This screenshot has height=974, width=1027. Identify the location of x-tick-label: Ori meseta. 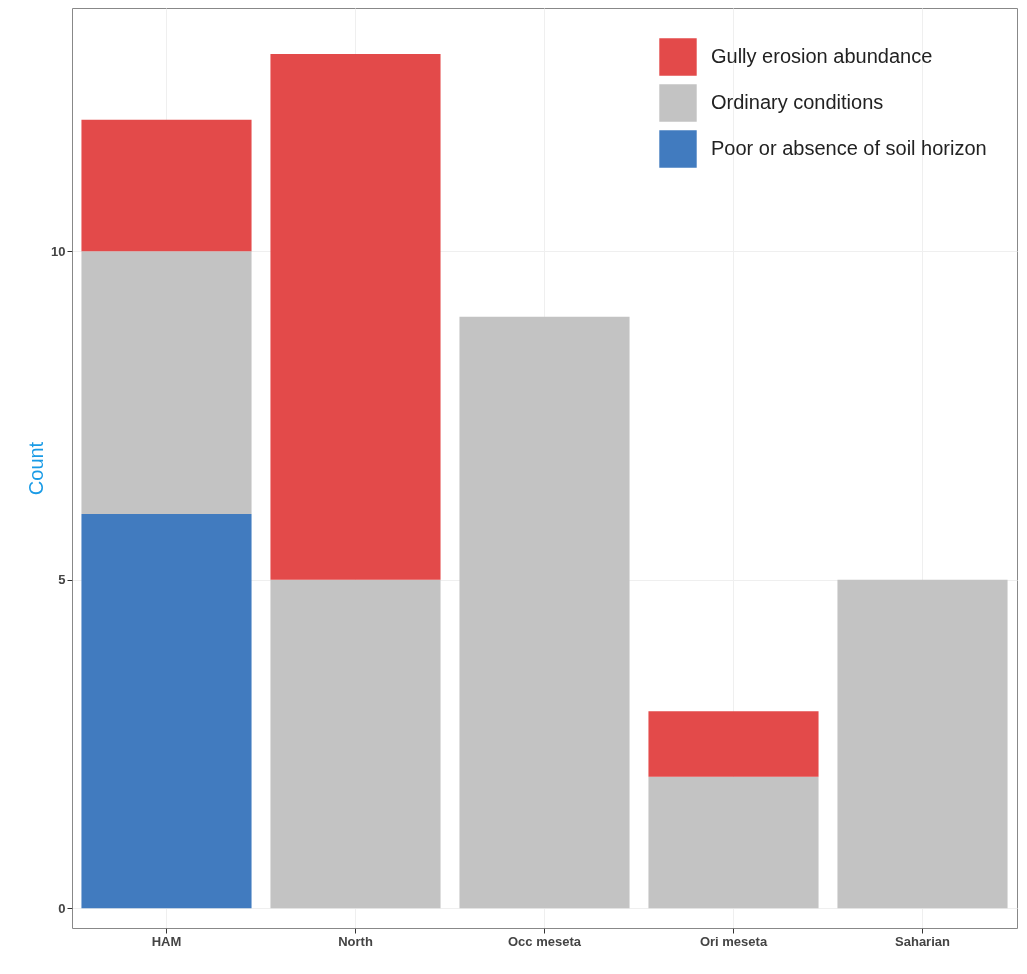
(733, 941).